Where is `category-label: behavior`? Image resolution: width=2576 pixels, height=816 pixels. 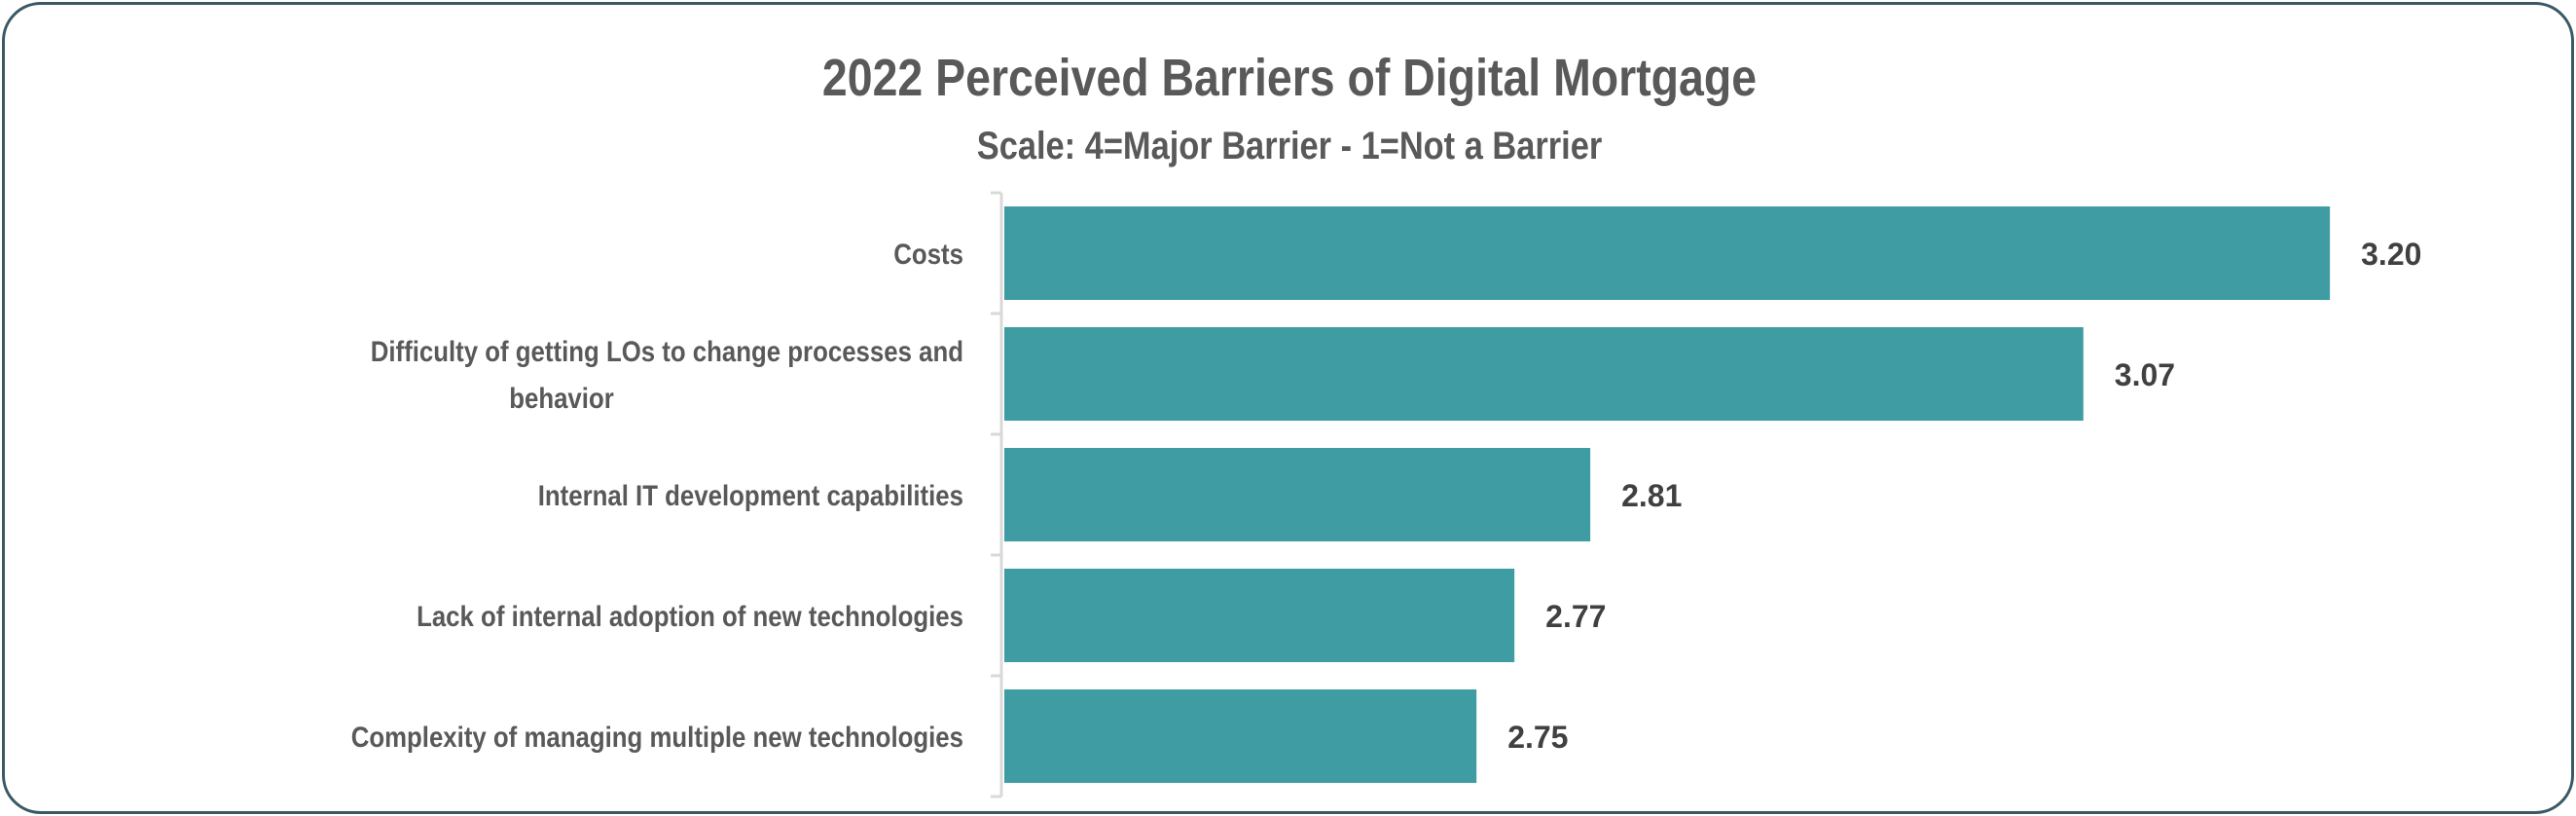
category-label: behavior is located at coordinates (561, 399).